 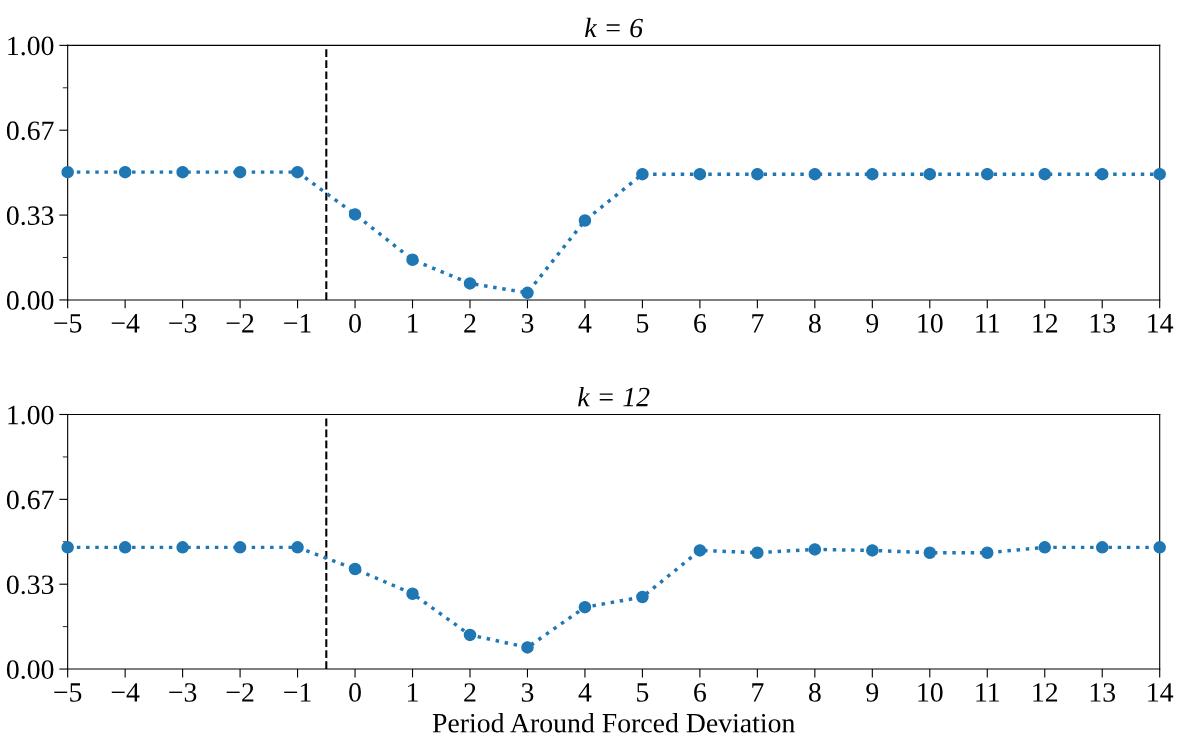 What do you see at coordinates (613, 723) in the screenshot?
I see `x-axis-title: Period Around Forced Deviation` at bounding box center [613, 723].